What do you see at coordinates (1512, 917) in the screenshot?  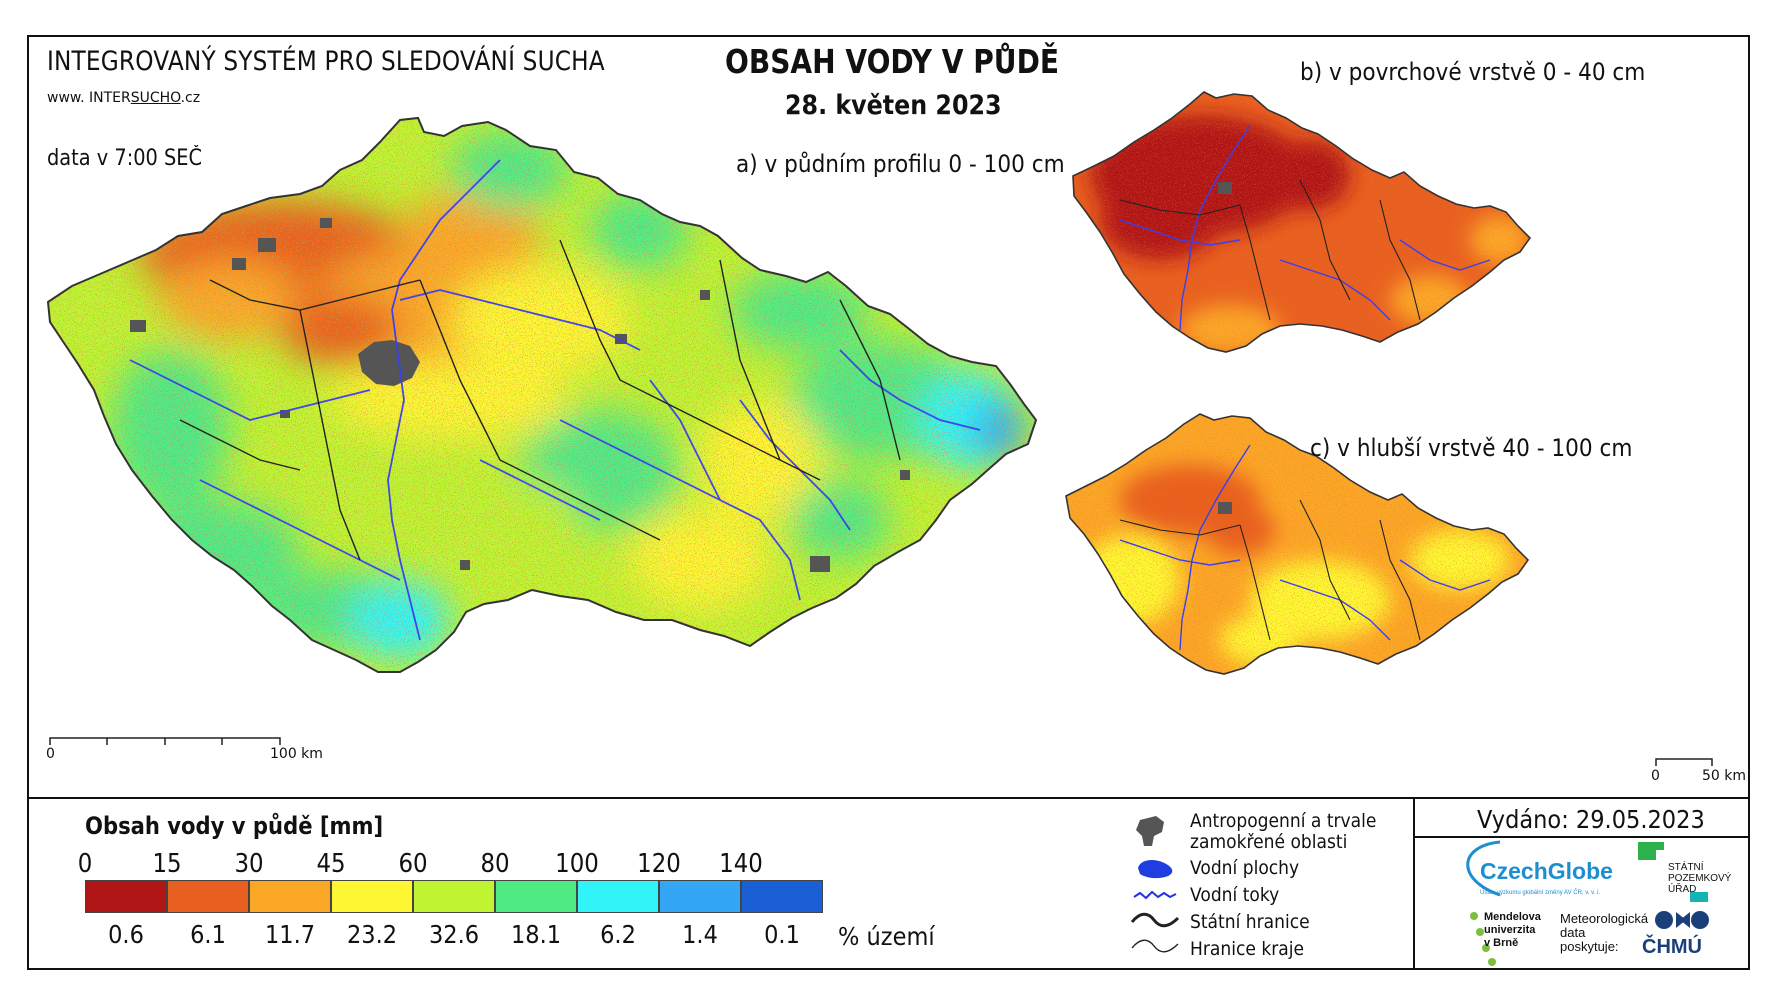 I see `mendel-line1: Mendelova` at bounding box center [1512, 917].